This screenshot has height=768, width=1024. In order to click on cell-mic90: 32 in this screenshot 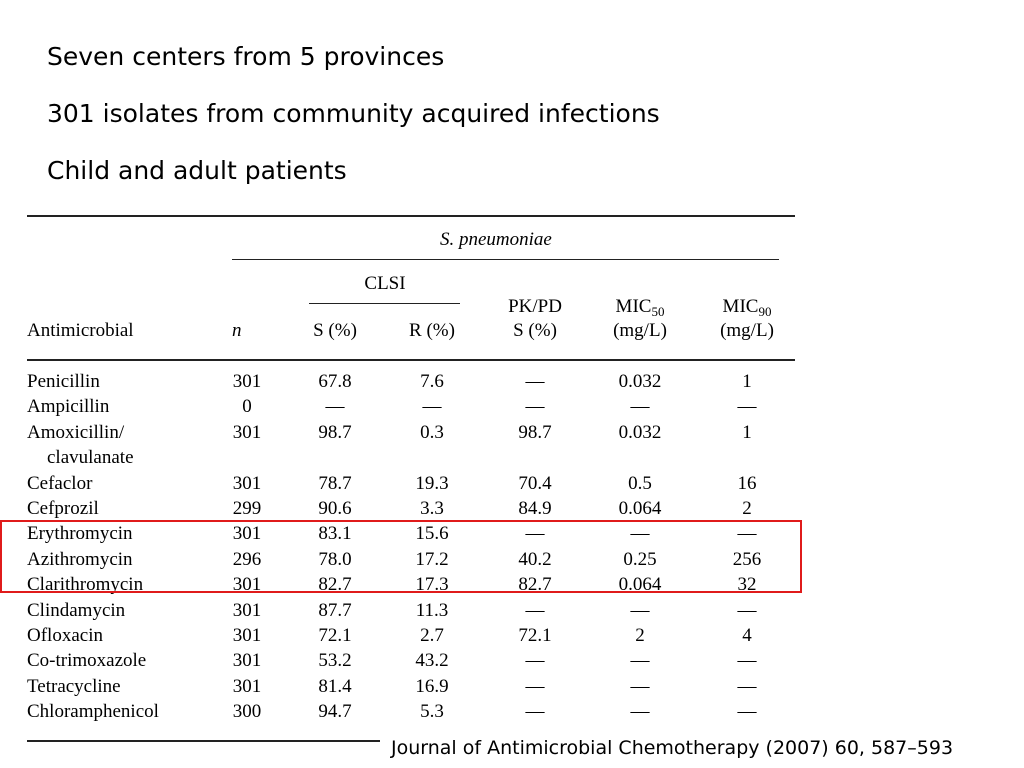, I will do `click(747, 585)`.